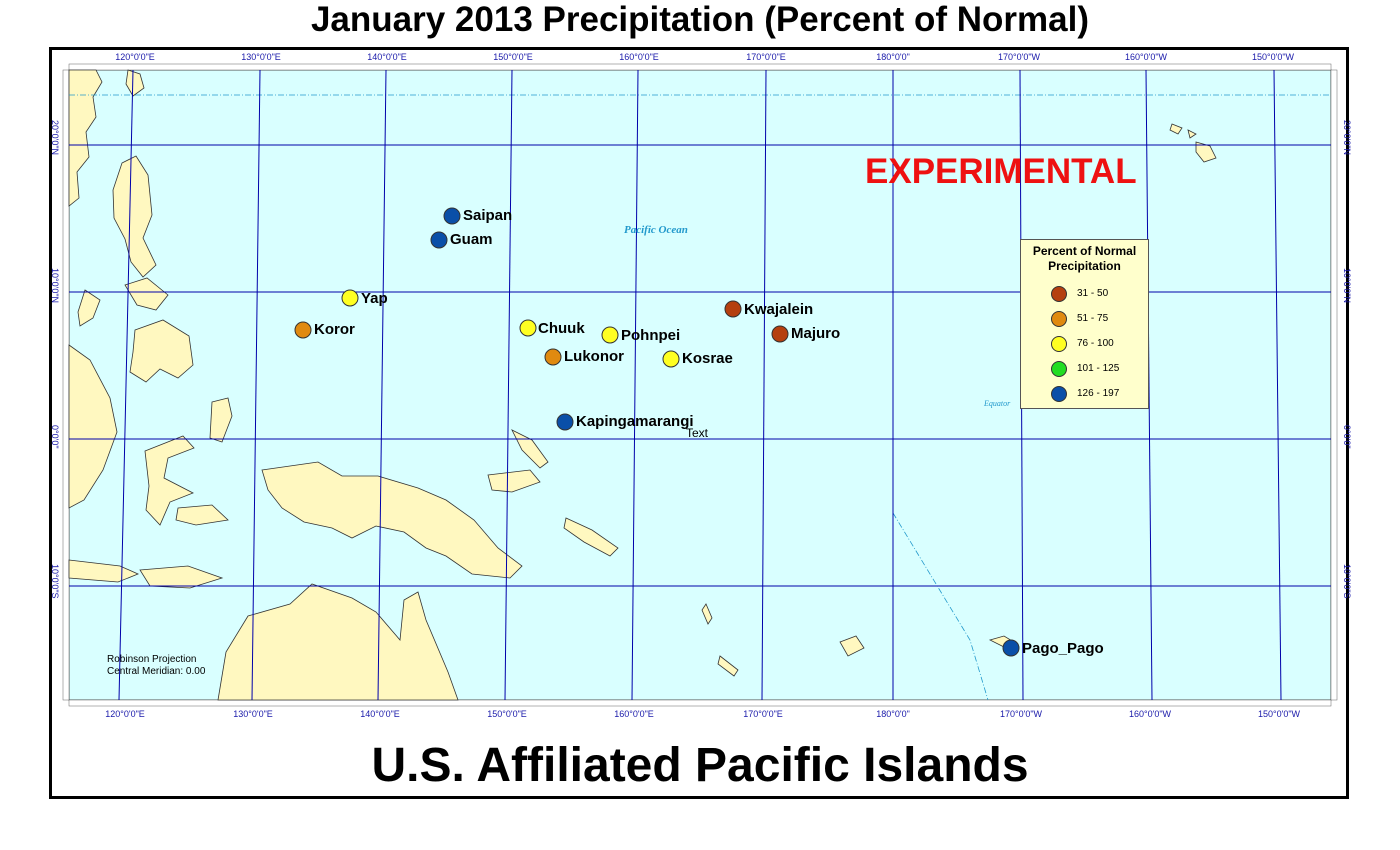  I want to click on station-label-kapingamarangi: Kapingamarangi, so click(635, 421).